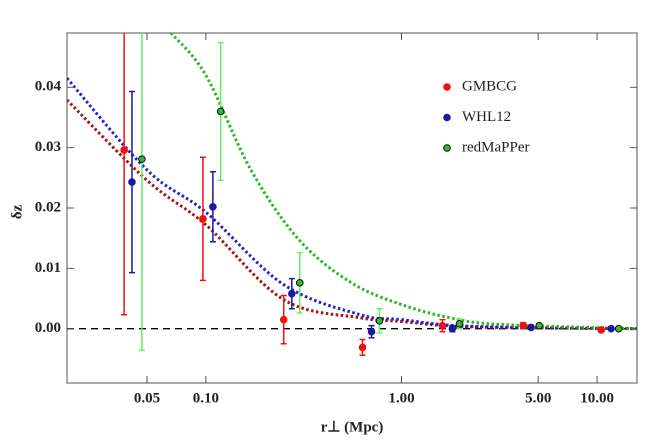 This screenshot has width=667, height=442. I want to click on x-tick-label: 5.00, so click(538, 398).